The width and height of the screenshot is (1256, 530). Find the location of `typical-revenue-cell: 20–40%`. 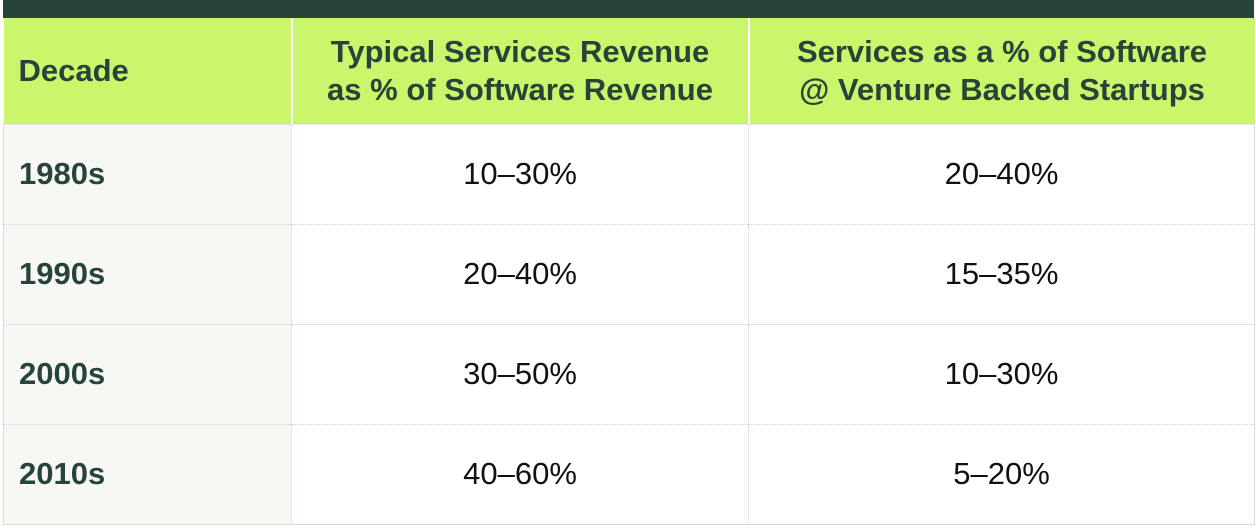

typical-revenue-cell: 20–40% is located at coordinates (520, 273).